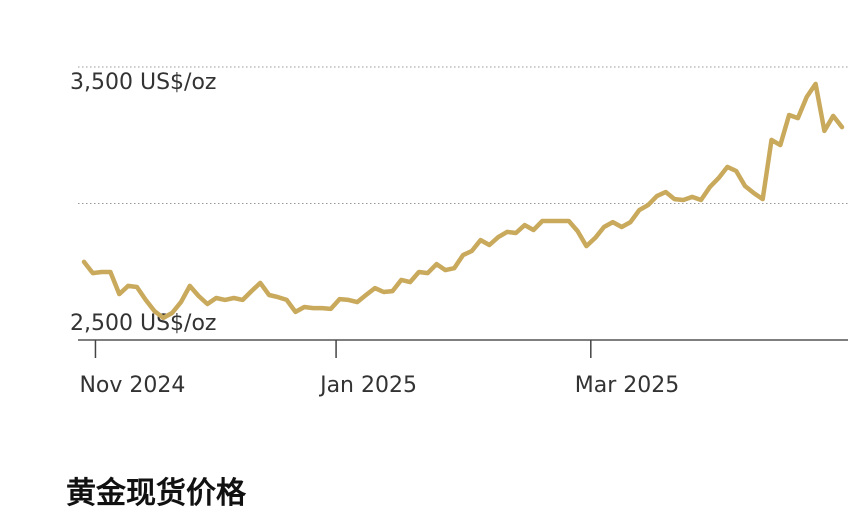 The image size is (862, 522). What do you see at coordinates (143, 82) in the screenshot?
I see `y-tick-label: 3,500 US$/oz` at bounding box center [143, 82].